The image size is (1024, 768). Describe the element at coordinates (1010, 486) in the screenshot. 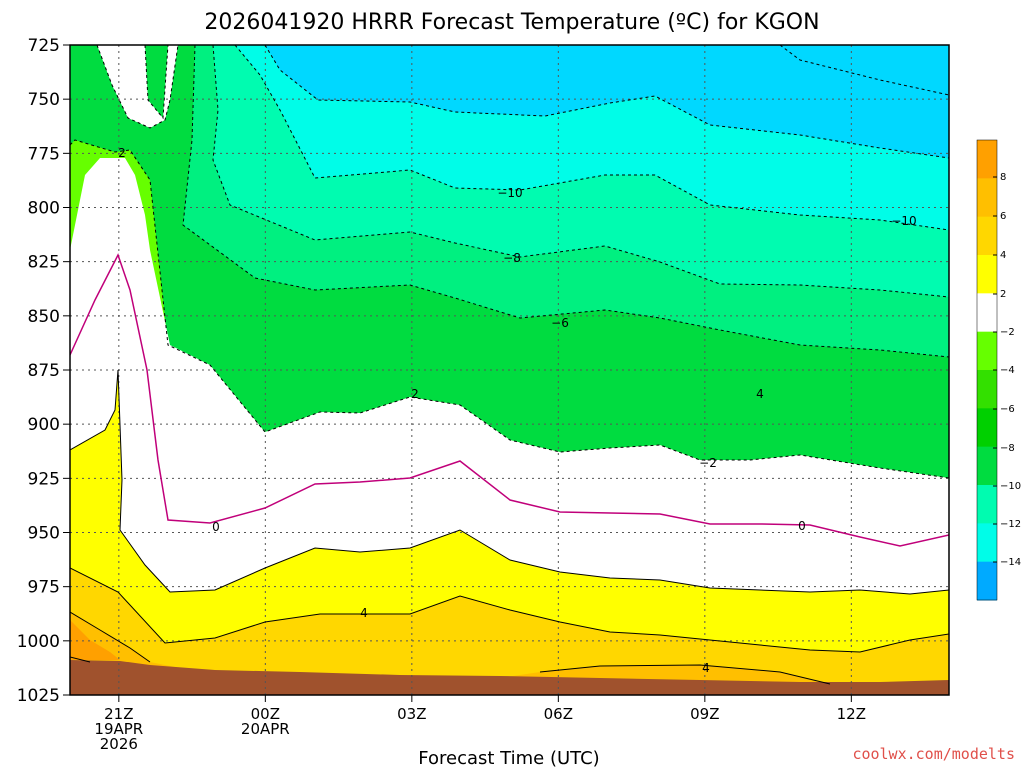

I see `colorbar-label: −10` at that location.